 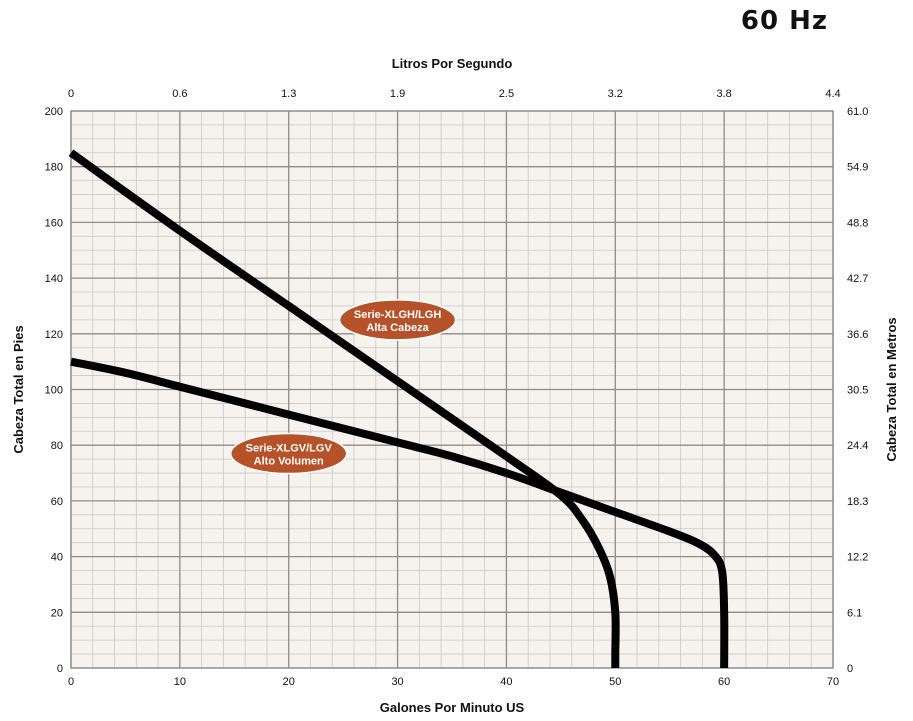 I want to click on x2-tick-label: 1.3, so click(x=288, y=94).